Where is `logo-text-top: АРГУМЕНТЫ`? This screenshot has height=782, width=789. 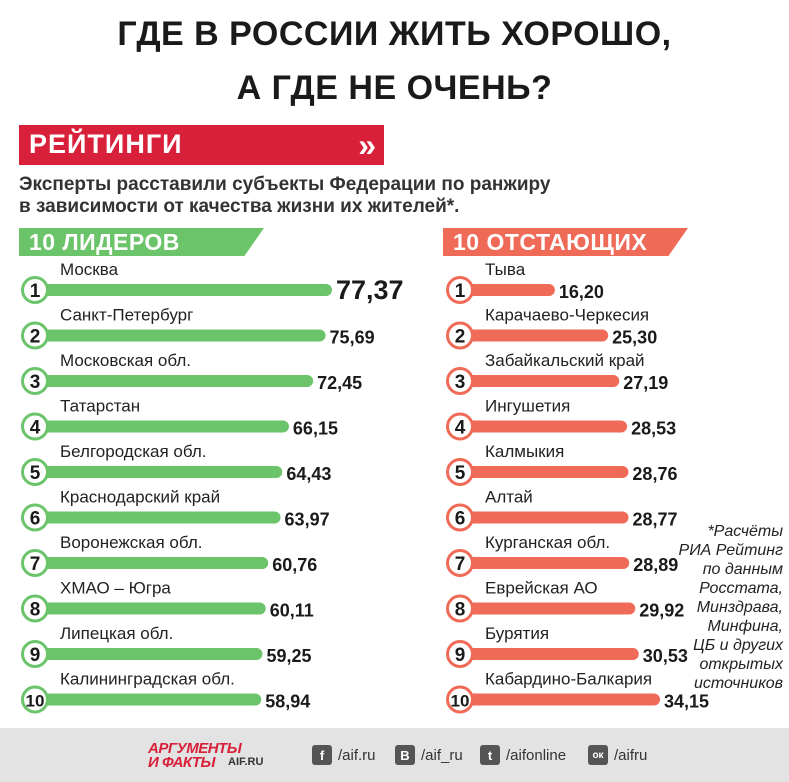
logo-text-top: АРГУМЕНТЫ is located at coordinates (195, 748).